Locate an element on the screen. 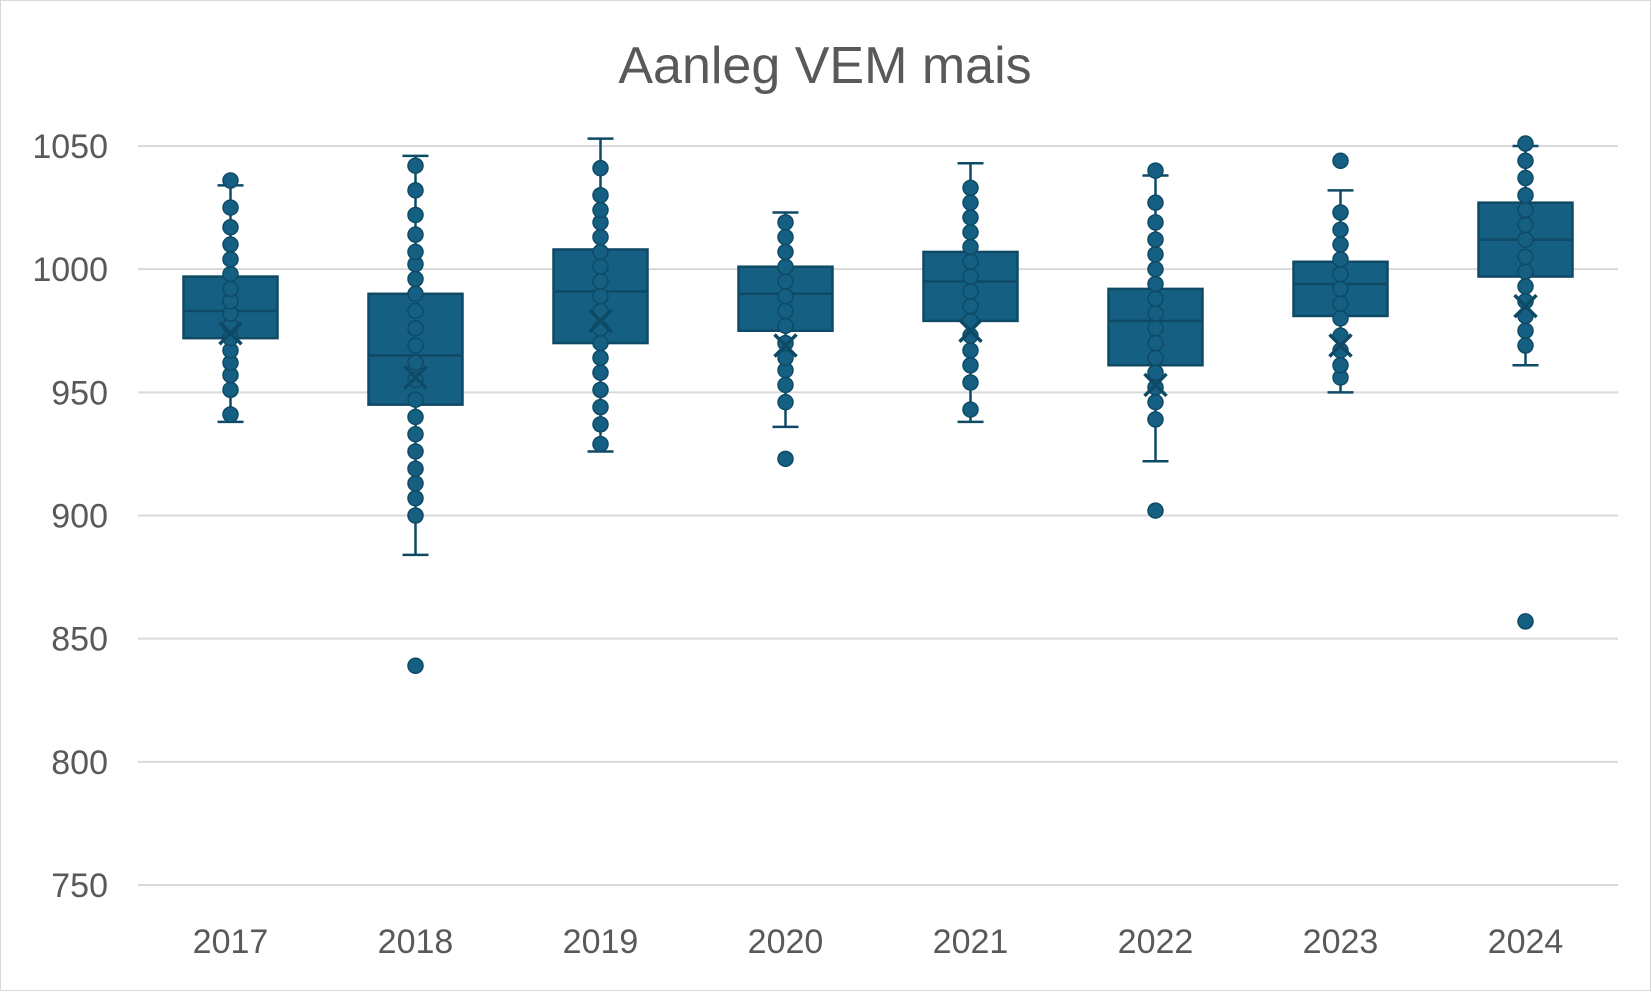  x-tick-label: 2020 is located at coordinates (786, 942).